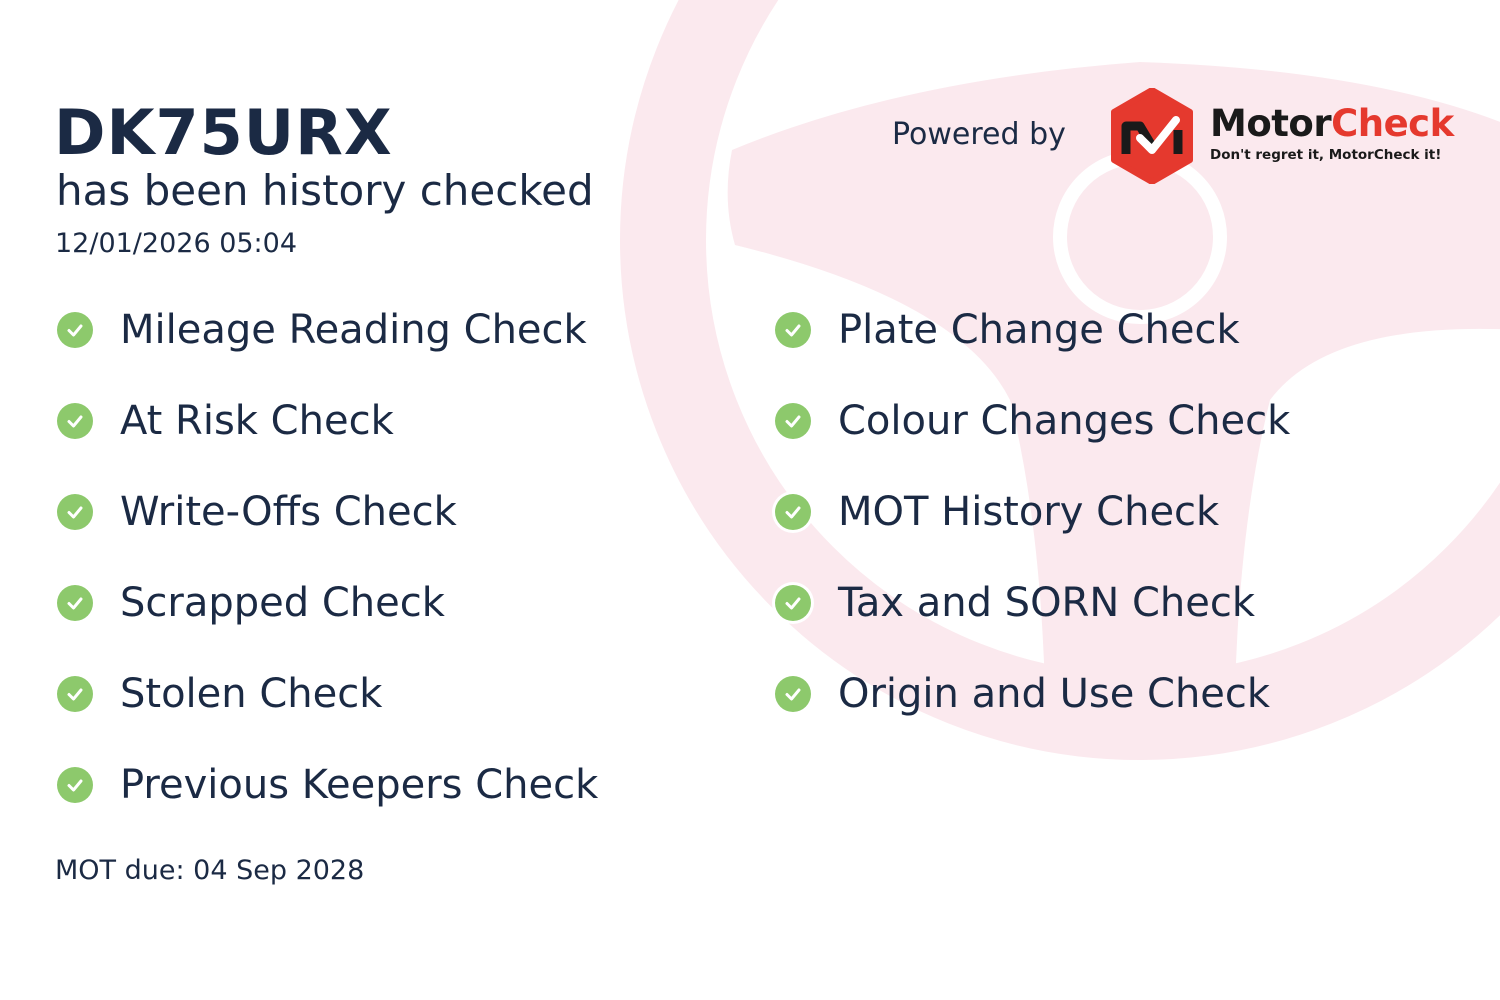 This screenshot has height=1000, width=1500. What do you see at coordinates (325, 190) in the screenshot?
I see `subtitle: has been history checked` at bounding box center [325, 190].